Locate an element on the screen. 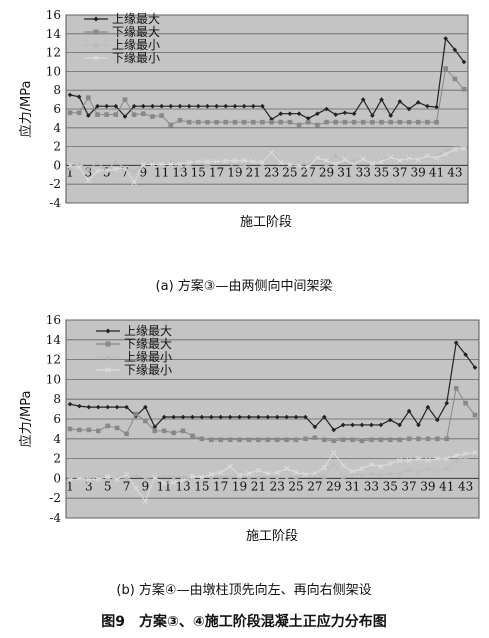 This screenshot has height=638, width=489. y-tick-label: -4 is located at coordinates (55, 203).